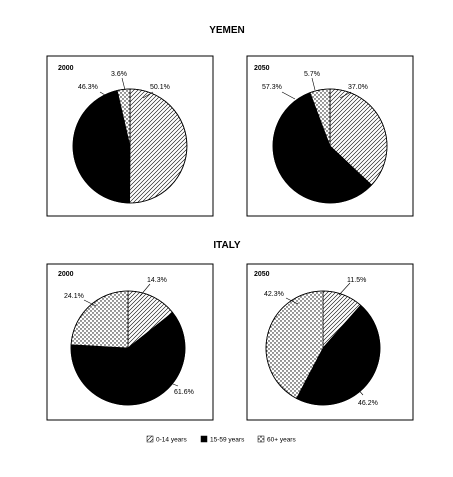  What do you see at coordinates (262, 68) in the screenshot?
I see `year-label-yemen-2050: 2050` at bounding box center [262, 68].